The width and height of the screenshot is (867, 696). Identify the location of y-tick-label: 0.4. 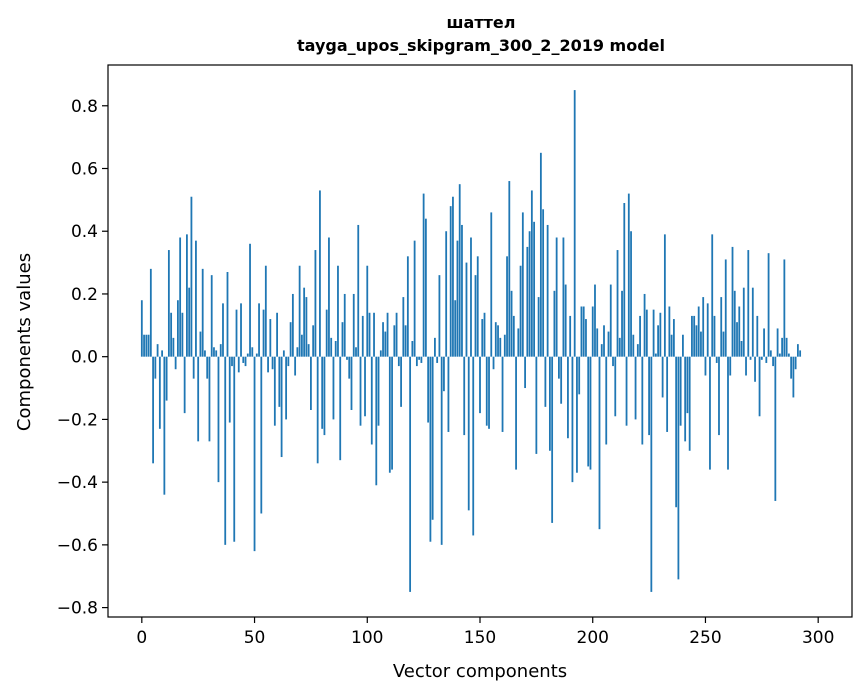
(84, 232).